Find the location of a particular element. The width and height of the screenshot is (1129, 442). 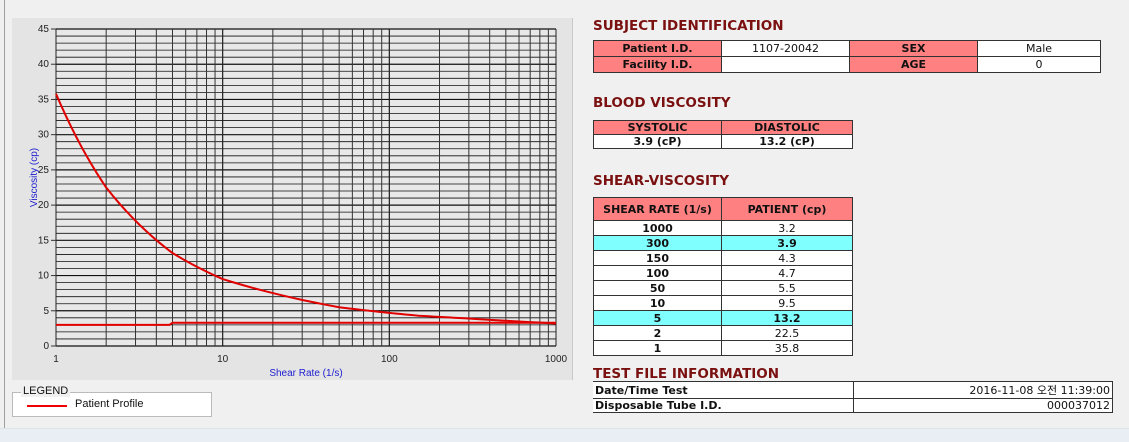

patient-value-cell: 4.7 is located at coordinates (787, 273).